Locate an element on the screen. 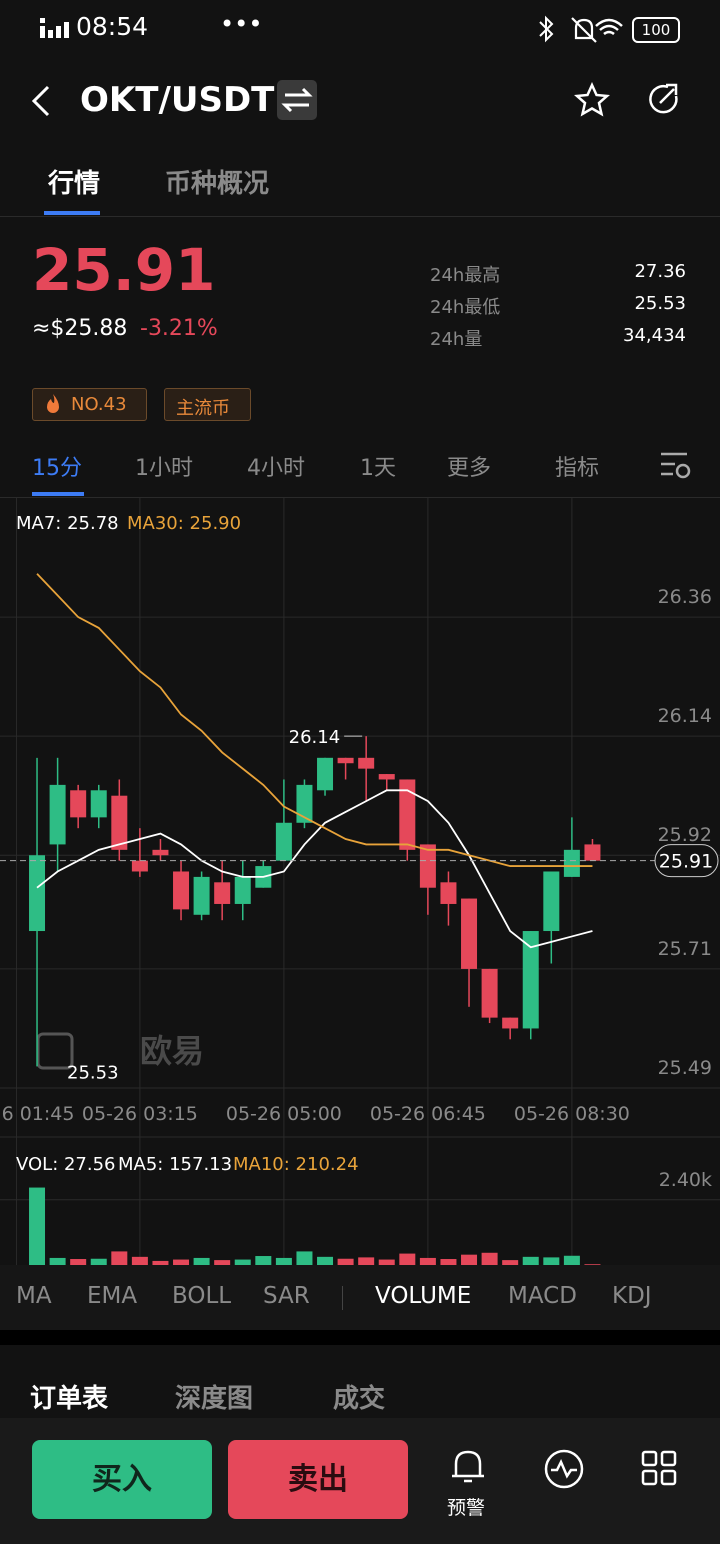  indicator-tab: EMA is located at coordinates (112, 1296).